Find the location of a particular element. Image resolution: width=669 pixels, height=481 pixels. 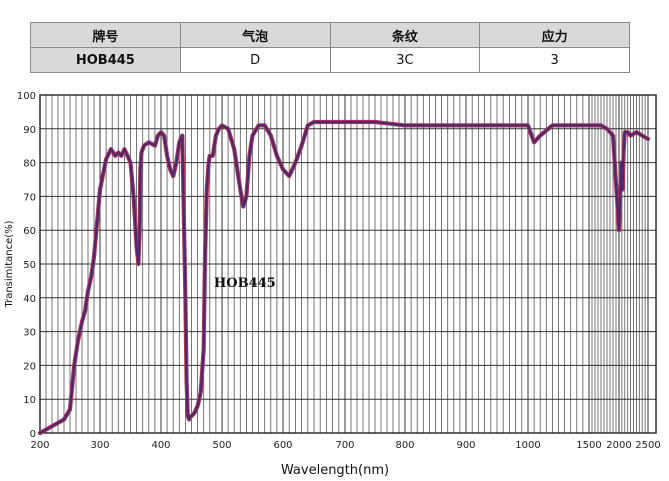

y-tick-label: 60 is located at coordinates (29, 231).